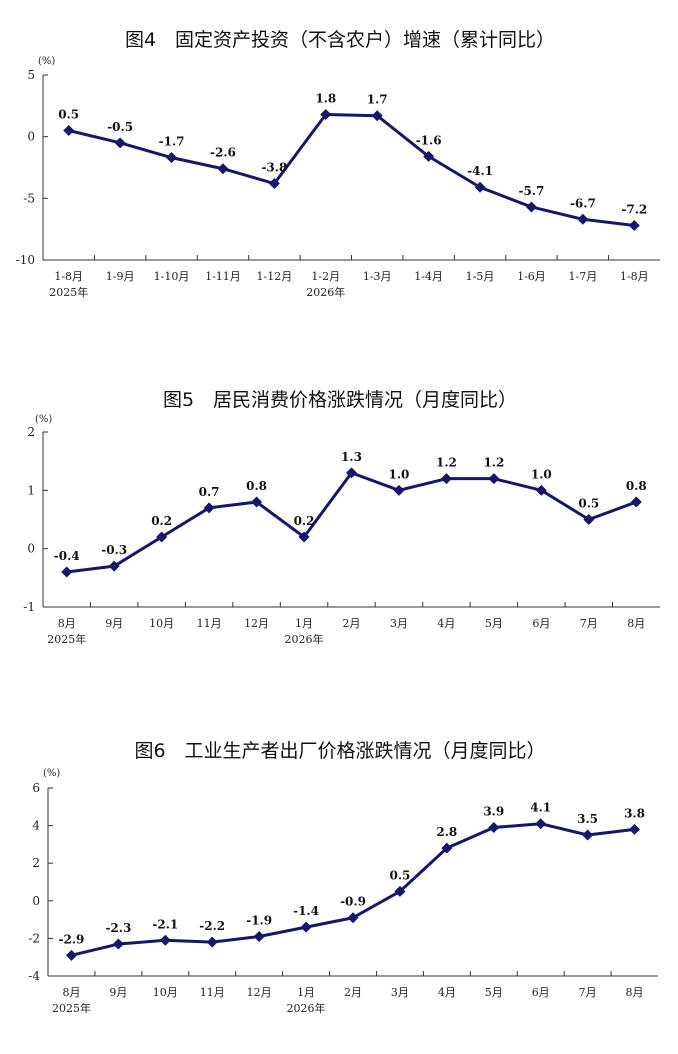 The width and height of the screenshot is (678, 1054). What do you see at coordinates (114, 623) in the screenshot?
I see `x-tick-label: 9月` at bounding box center [114, 623].